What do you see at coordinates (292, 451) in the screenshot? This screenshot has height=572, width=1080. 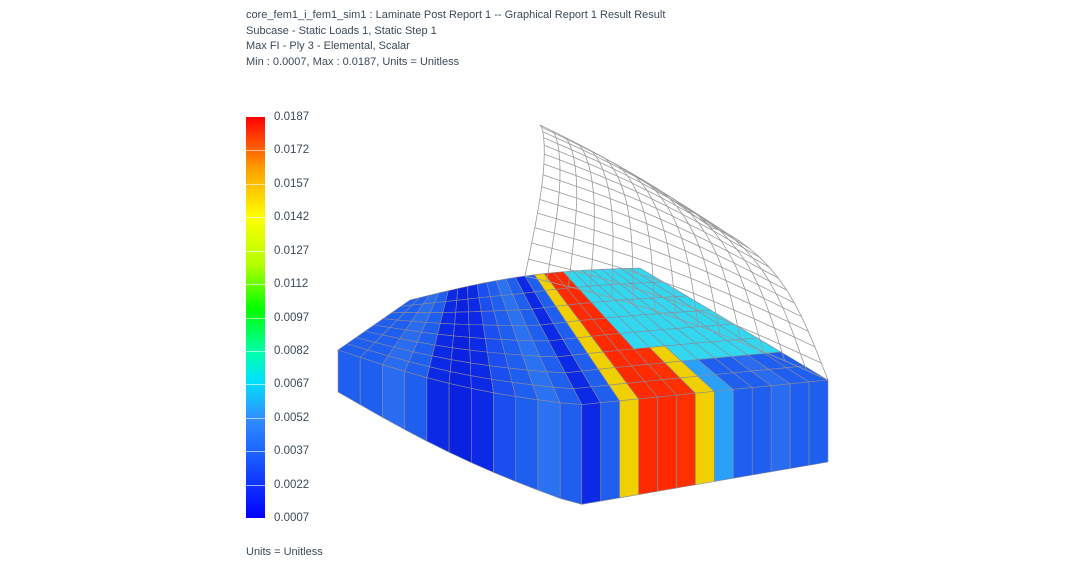 I see `legend-label: 0.0037` at bounding box center [292, 451].